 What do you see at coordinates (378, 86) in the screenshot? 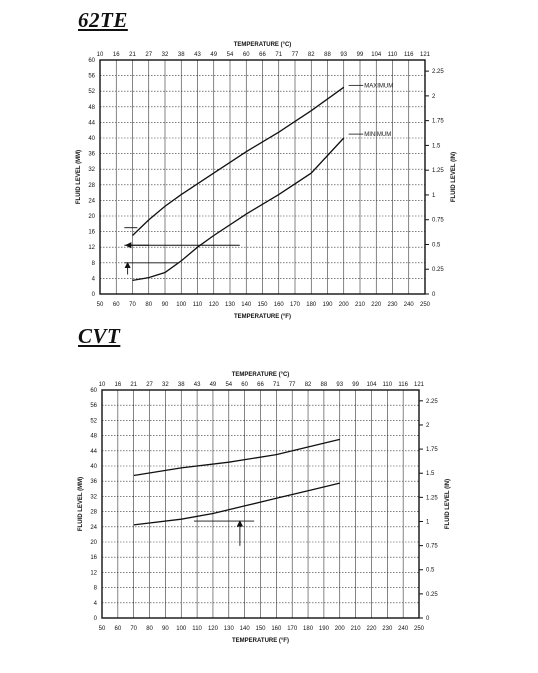
I see `series-label: MAXIMUM` at bounding box center [378, 86].